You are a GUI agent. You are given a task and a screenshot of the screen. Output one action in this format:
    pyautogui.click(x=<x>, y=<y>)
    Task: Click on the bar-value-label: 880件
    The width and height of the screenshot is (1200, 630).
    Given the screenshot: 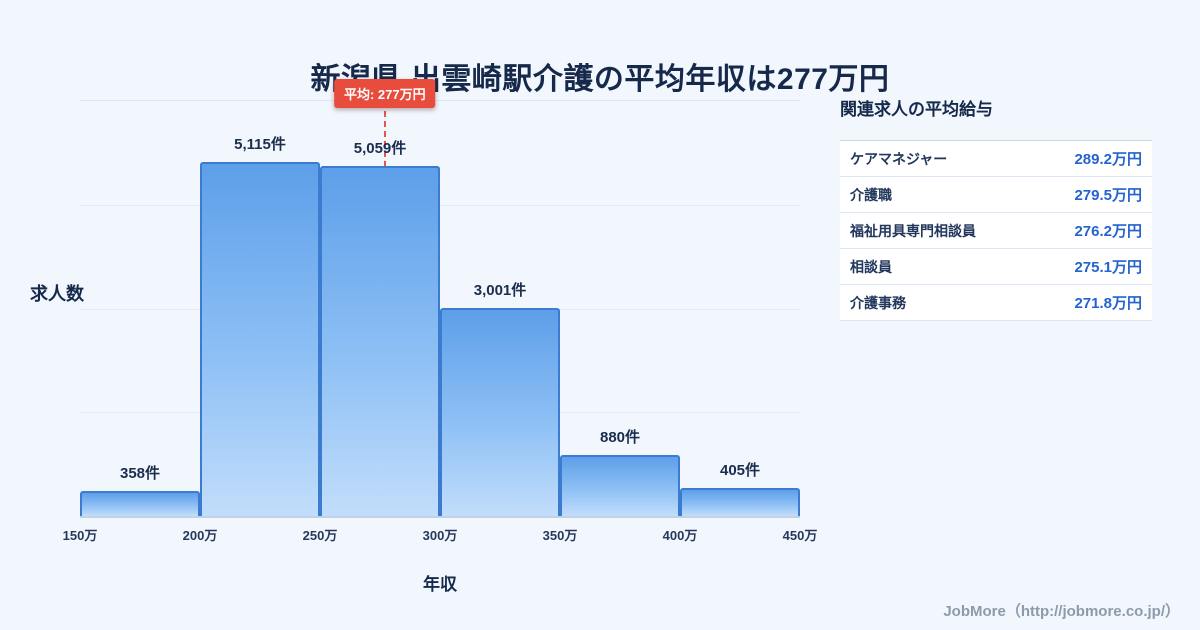 What is the action you would take?
    pyautogui.click(x=620, y=438)
    